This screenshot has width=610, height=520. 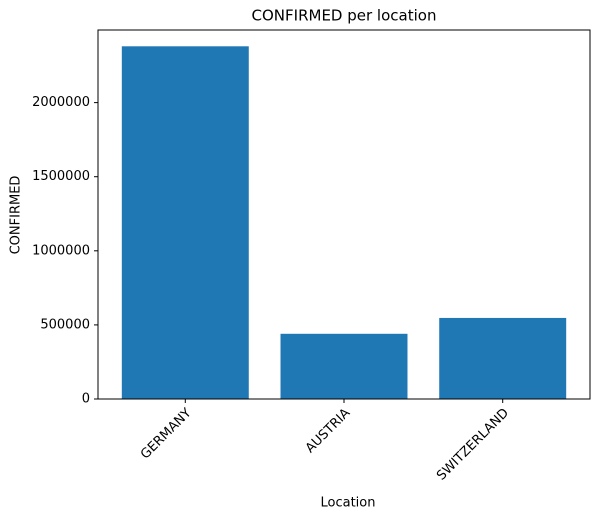 I want to click on y-tick-label: 1500000, so click(x=61, y=176).